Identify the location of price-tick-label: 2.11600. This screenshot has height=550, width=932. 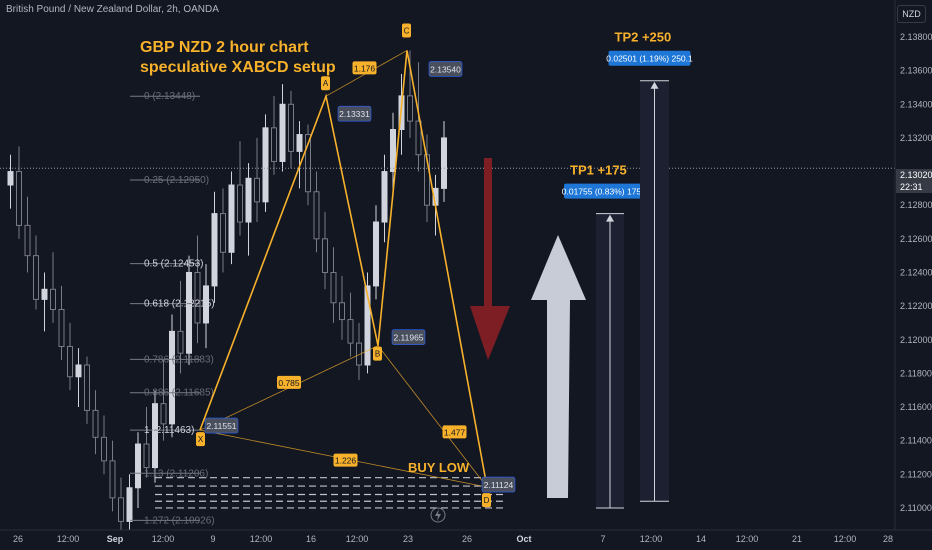
(916, 407).